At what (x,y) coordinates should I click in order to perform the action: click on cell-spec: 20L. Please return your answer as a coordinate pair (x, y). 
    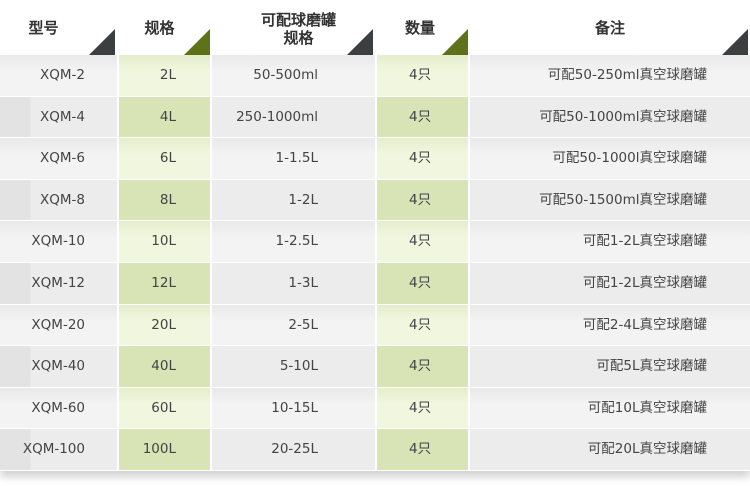
    Looking at the image, I should click on (164, 325).